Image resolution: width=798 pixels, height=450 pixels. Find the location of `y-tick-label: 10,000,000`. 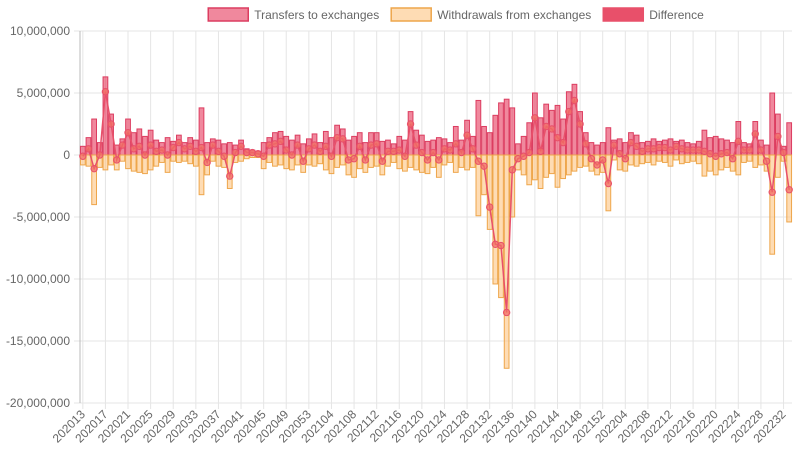

y-tick-label: 10,000,000 is located at coordinates (40, 31).